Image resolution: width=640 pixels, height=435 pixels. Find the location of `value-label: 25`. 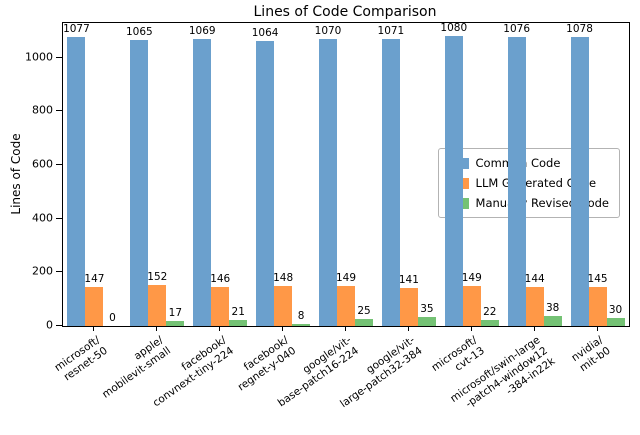

value-label: 25 is located at coordinates (364, 311).